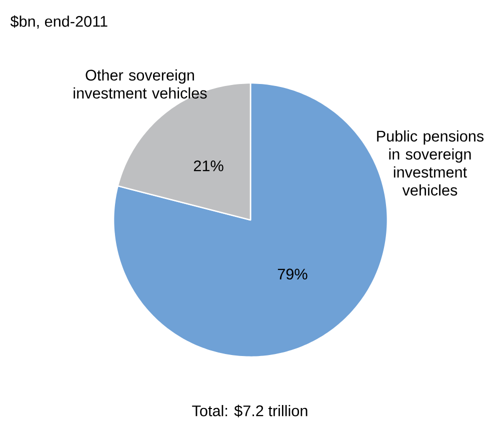  I want to click on data-label: 79%, so click(293, 274).